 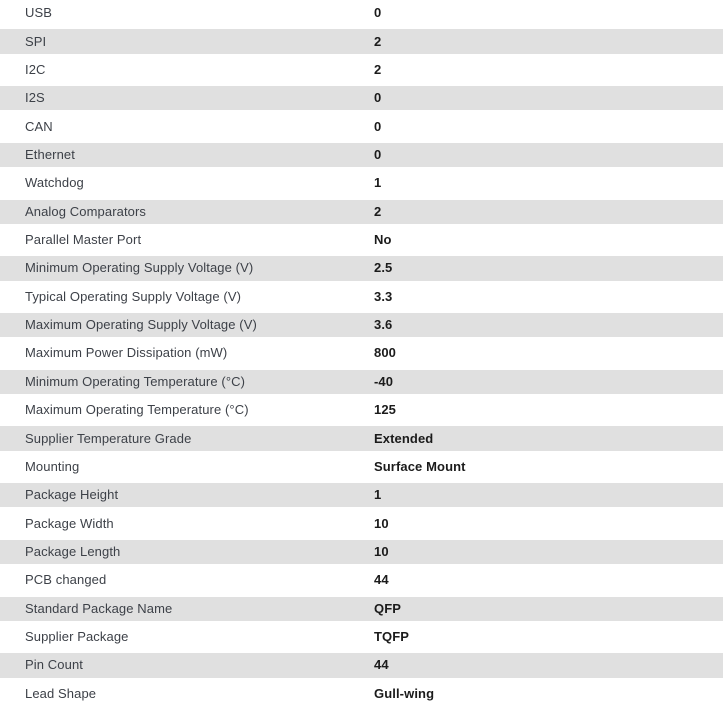 I want to click on spec-label: Package Height, so click(x=72, y=495).